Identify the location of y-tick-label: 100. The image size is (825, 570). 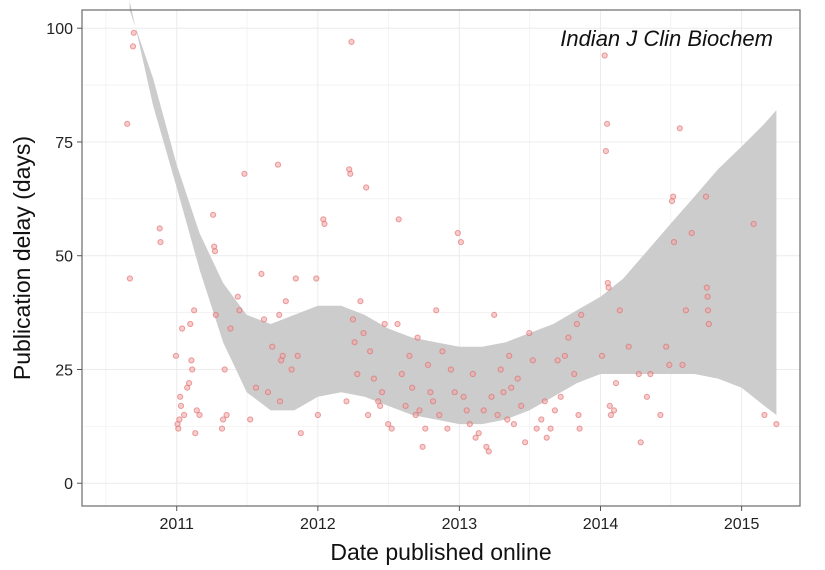
(59, 29).